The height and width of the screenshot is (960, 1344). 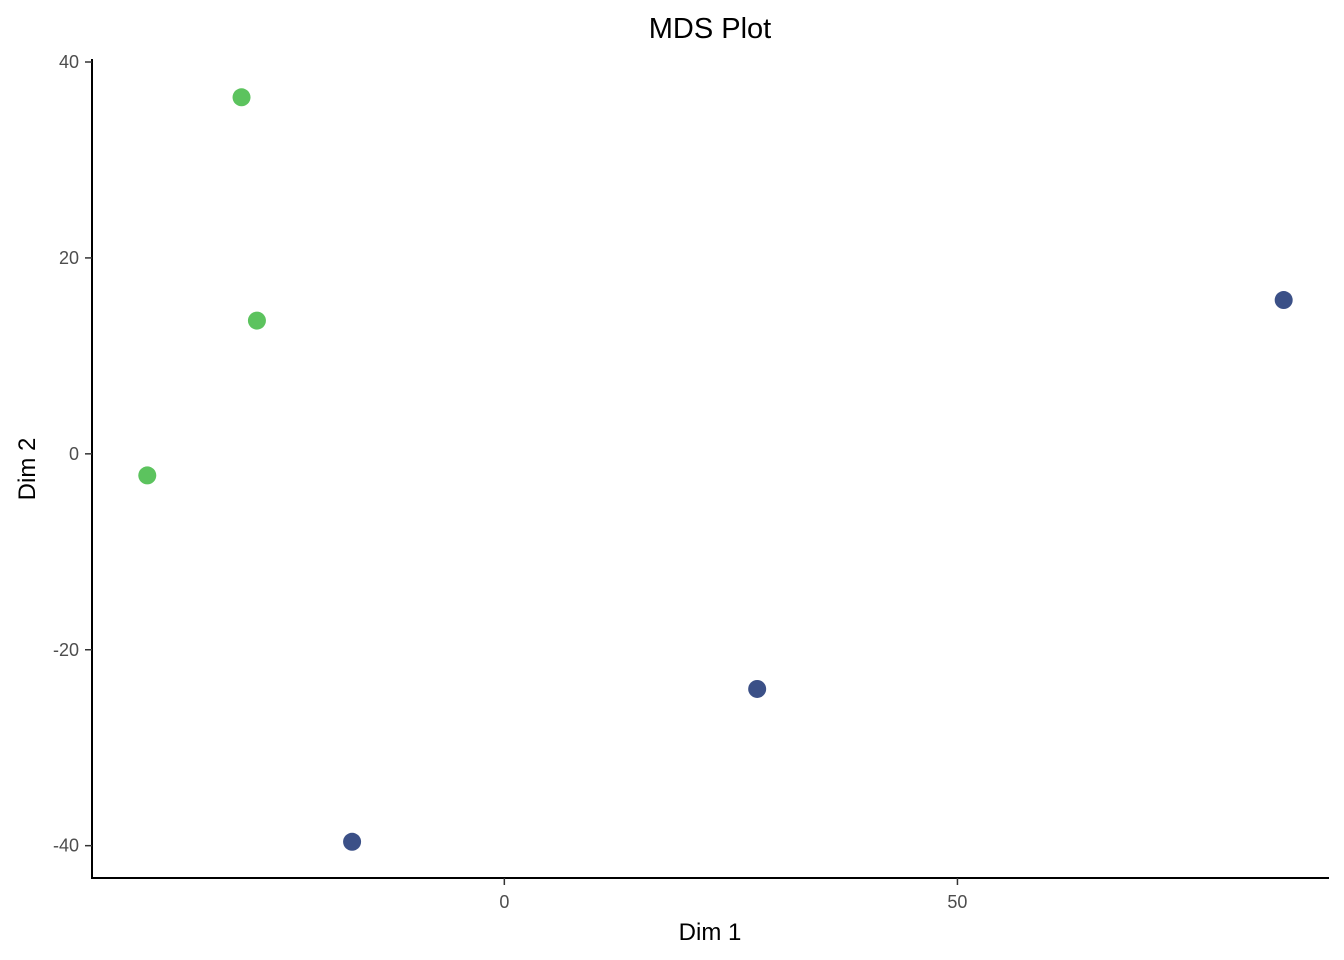 What do you see at coordinates (66, 846) in the screenshot?
I see `y-tick-label: -40` at bounding box center [66, 846].